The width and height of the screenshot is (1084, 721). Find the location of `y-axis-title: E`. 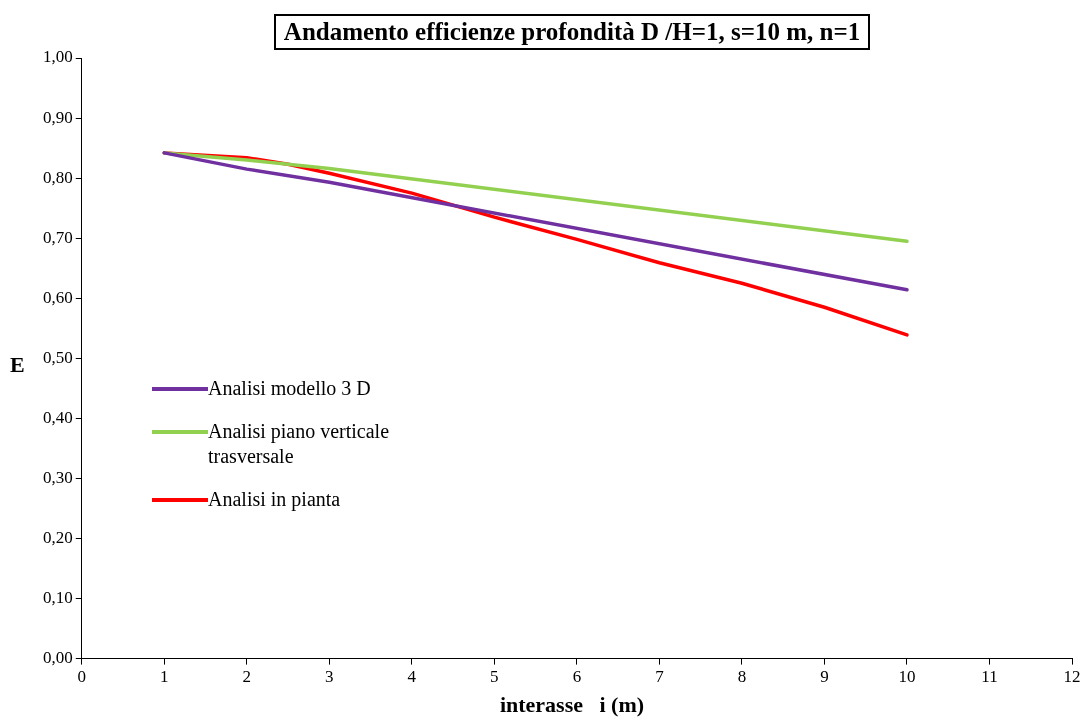

y-axis-title: E is located at coordinates (17, 365).